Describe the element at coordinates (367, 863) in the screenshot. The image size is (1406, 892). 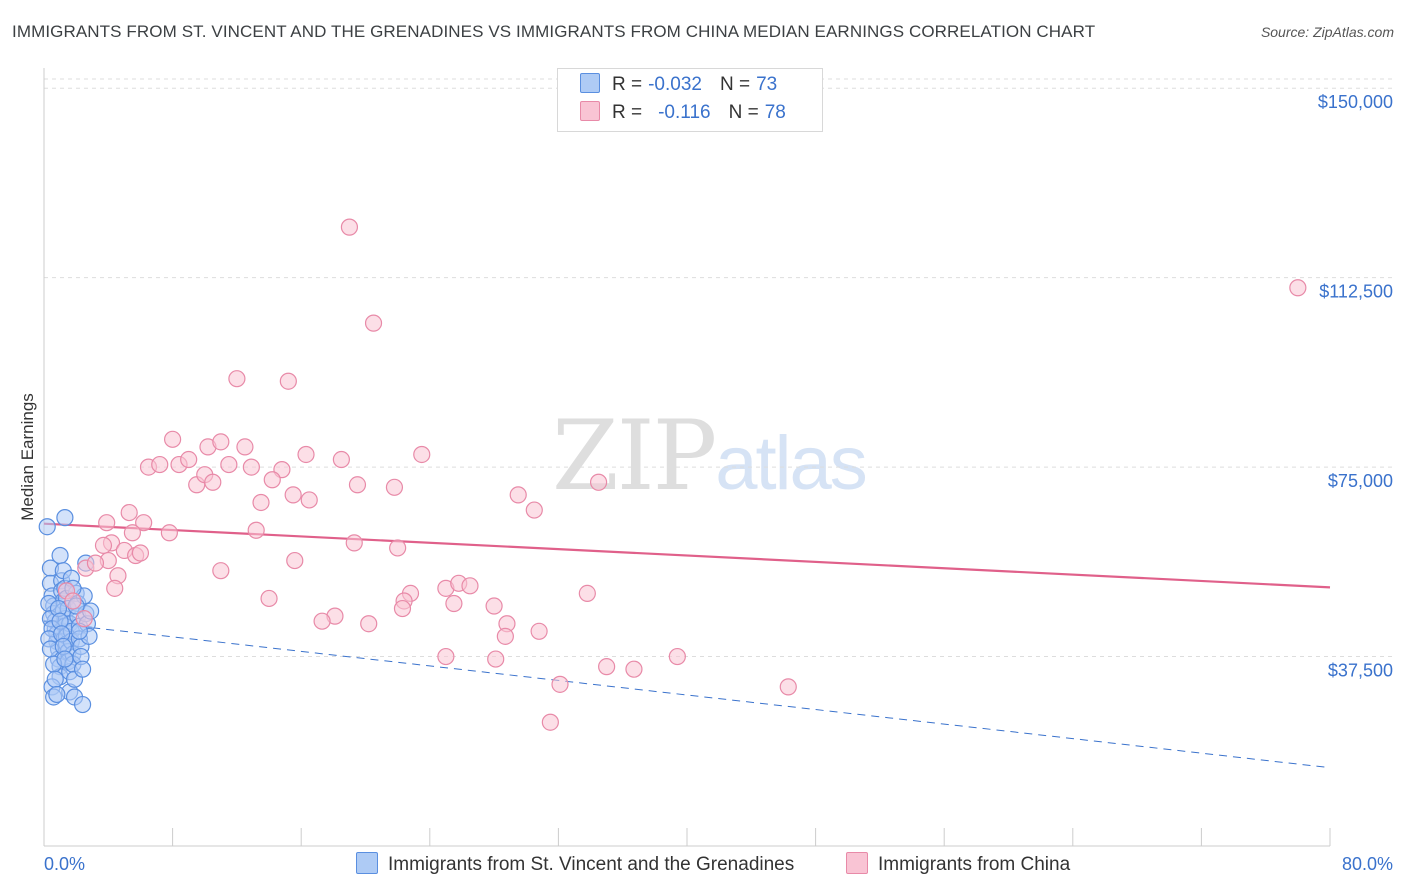
I see `bottom-legend-swatch-blue` at that location.